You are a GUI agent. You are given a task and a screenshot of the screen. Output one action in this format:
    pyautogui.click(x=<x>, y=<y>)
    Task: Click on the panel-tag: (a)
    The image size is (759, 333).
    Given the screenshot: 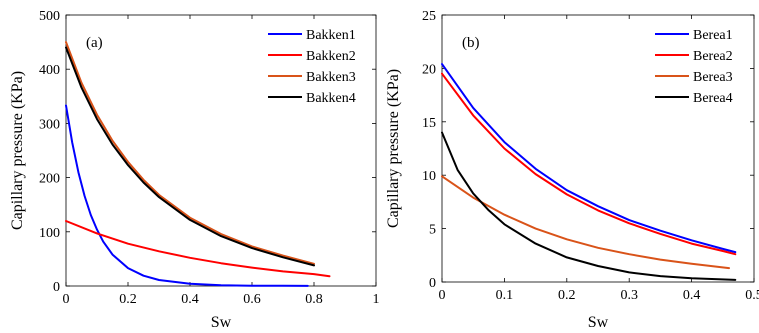 What is the action you would take?
    pyautogui.click(x=94, y=43)
    